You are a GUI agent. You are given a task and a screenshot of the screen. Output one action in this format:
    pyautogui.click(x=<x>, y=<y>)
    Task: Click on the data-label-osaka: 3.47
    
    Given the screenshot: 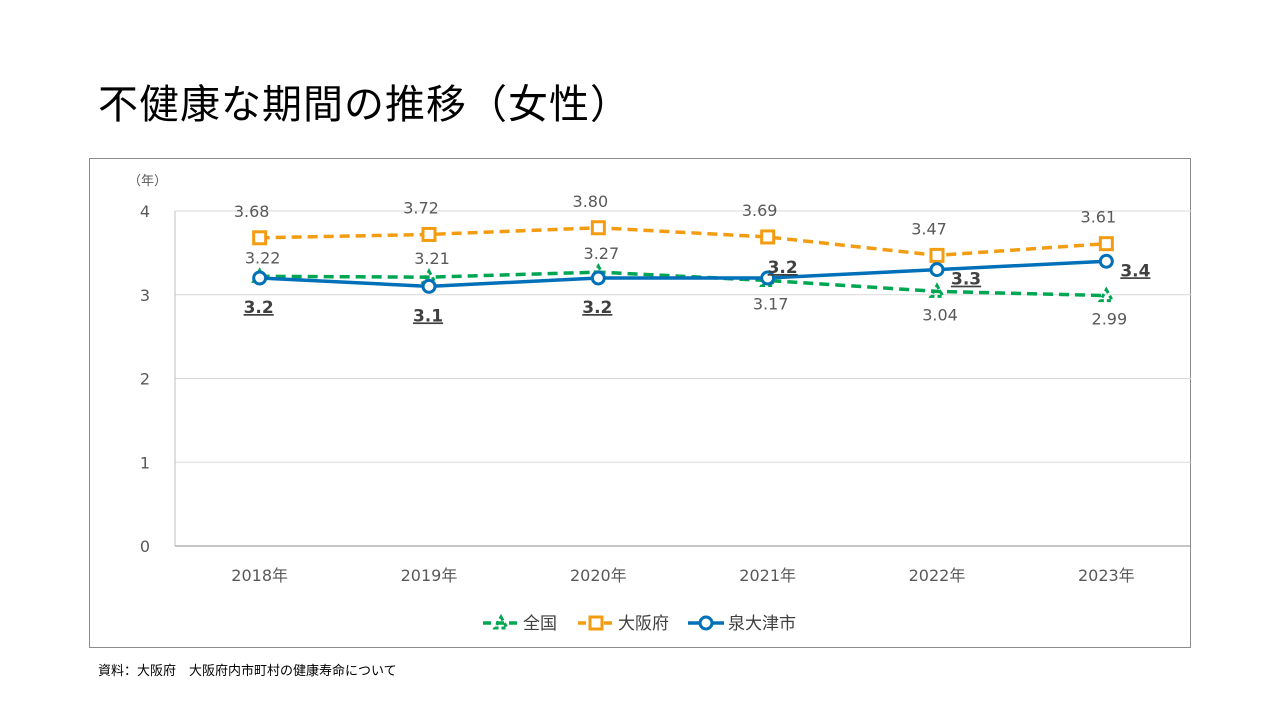 What is the action you would take?
    pyautogui.click(x=929, y=228)
    